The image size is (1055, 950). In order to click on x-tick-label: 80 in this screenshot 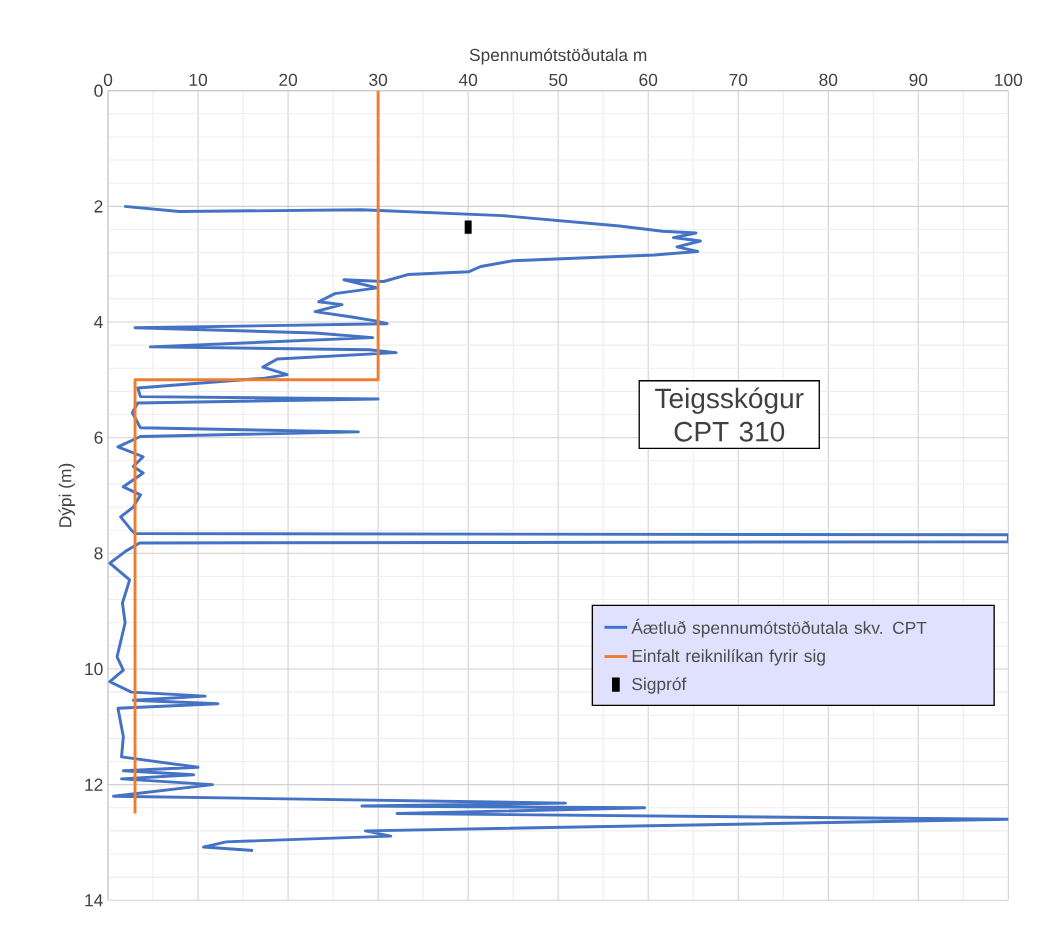, I will do `click(828, 80)`.